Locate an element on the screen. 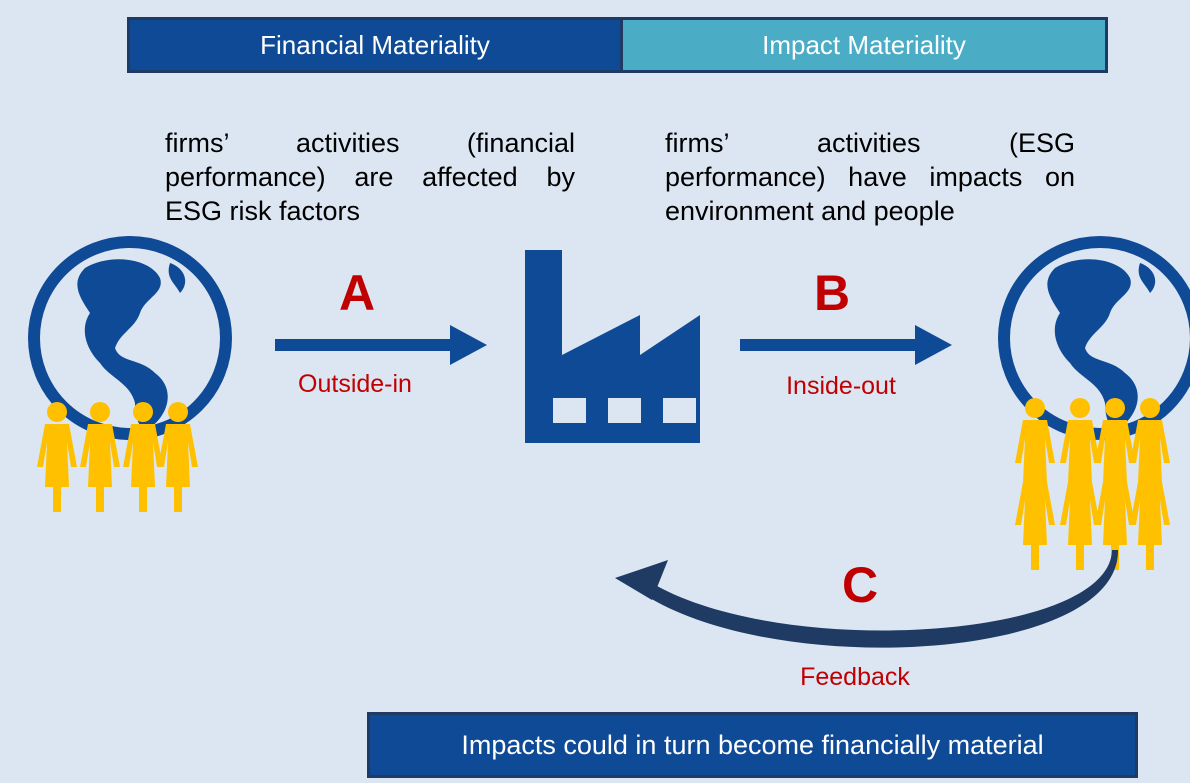 The width and height of the screenshot is (1190, 783). financial-header: Financial Materiality is located at coordinates (375, 45).